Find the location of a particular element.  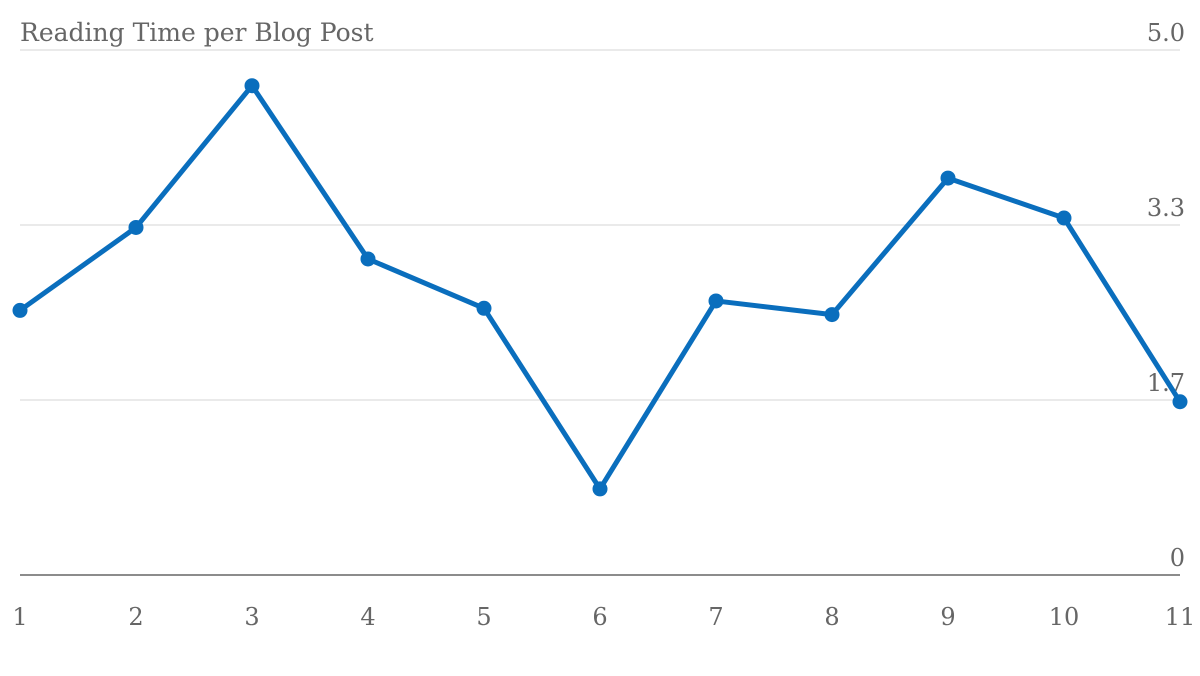

x-tick-label: 8 is located at coordinates (831, 617).